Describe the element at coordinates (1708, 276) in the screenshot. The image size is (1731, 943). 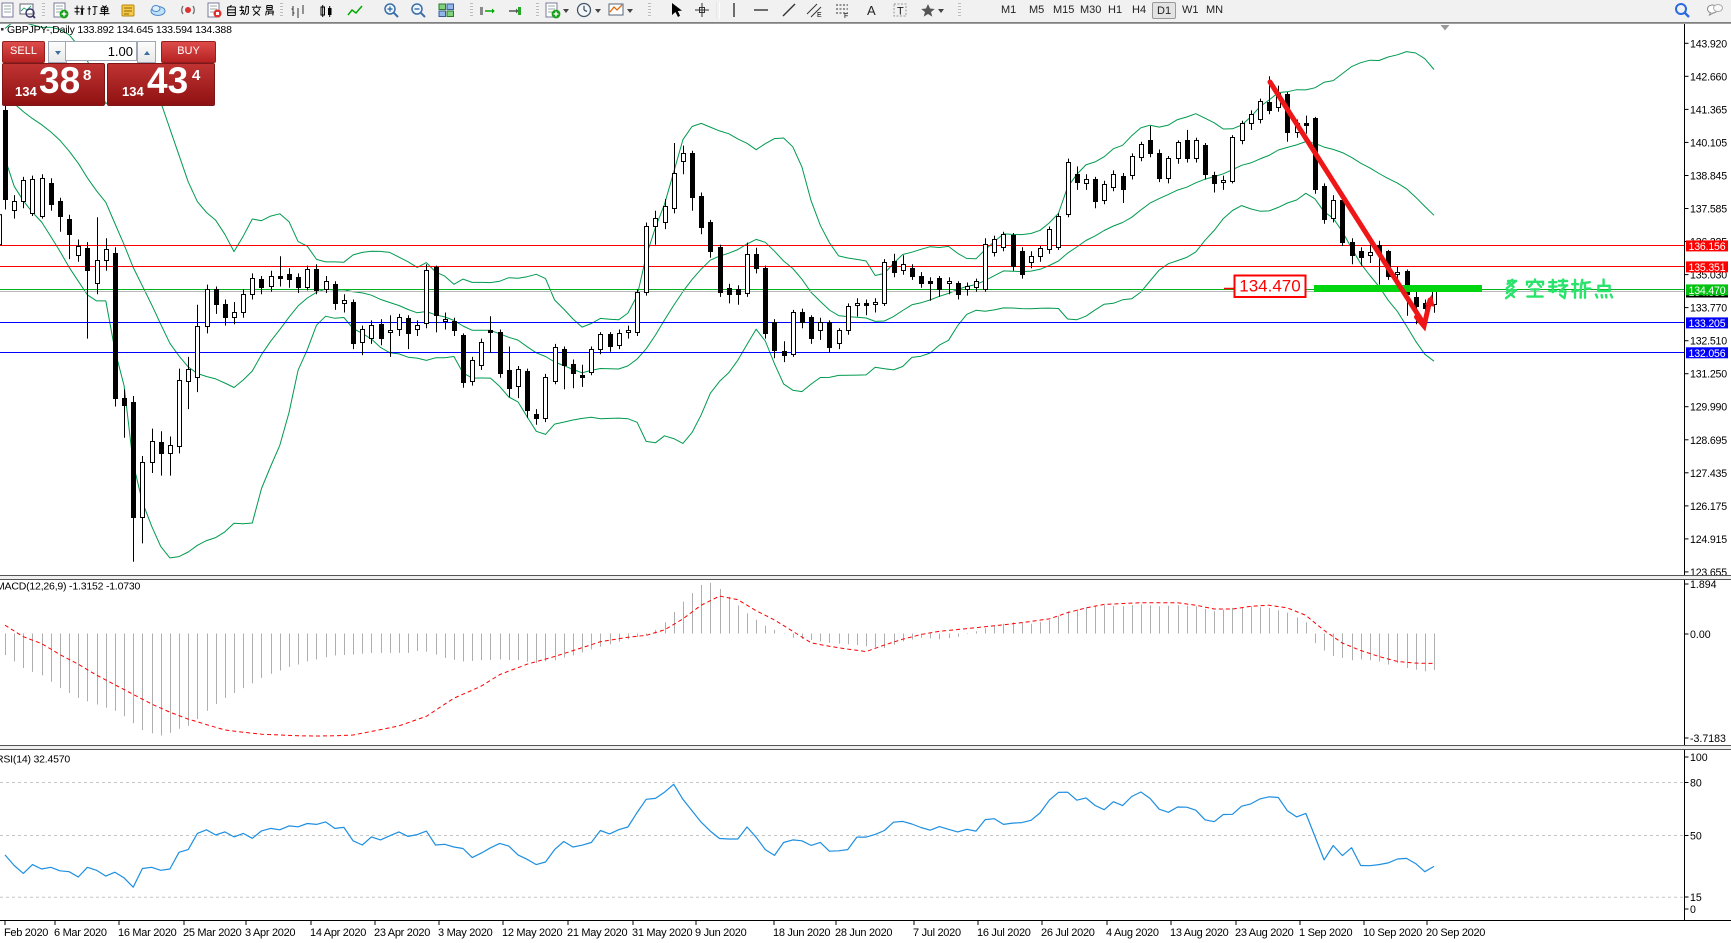
I see `svg-text: 135.030` at that location.